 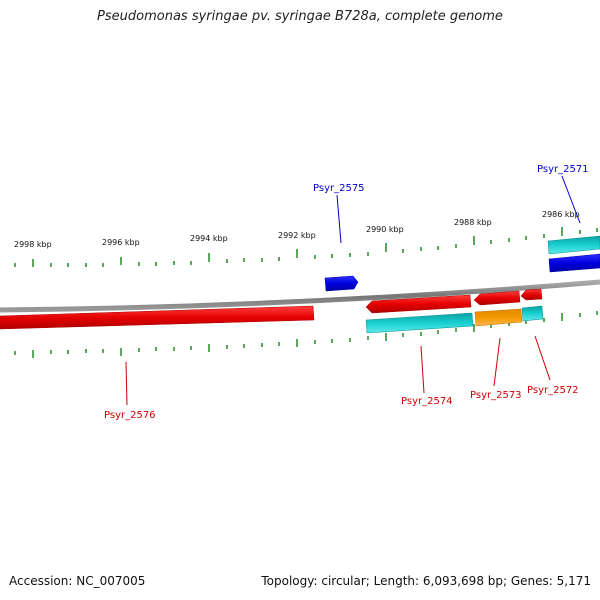 What do you see at coordinates (209, 238) in the screenshot?
I see `scale-label-2994: 2994 kbp` at bounding box center [209, 238].